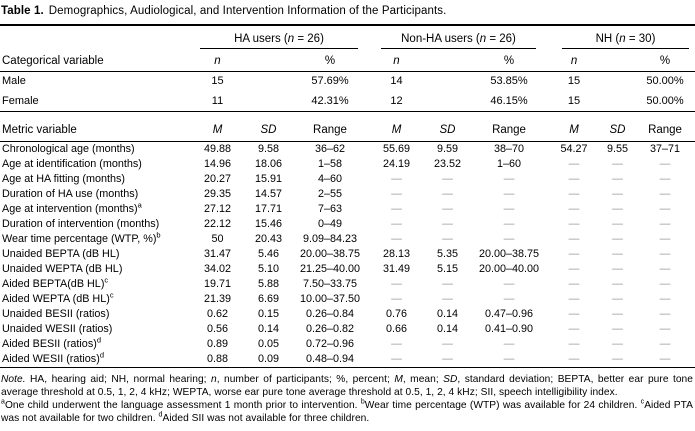 The height and width of the screenshot is (431, 695). What do you see at coordinates (217, 101) in the screenshot?
I see `n-value: 11` at bounding box center [217, 101].